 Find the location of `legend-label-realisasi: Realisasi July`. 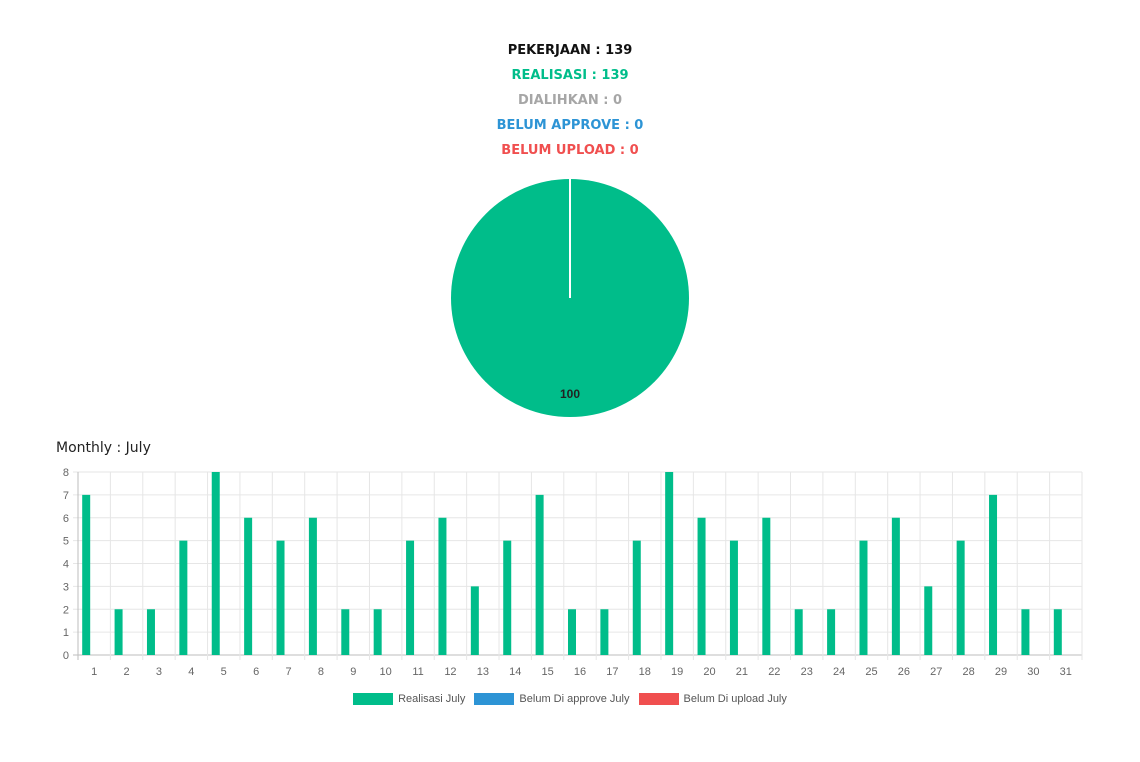

legend-label-realisasi: Realisasi July is located at coordinates (432, 699).